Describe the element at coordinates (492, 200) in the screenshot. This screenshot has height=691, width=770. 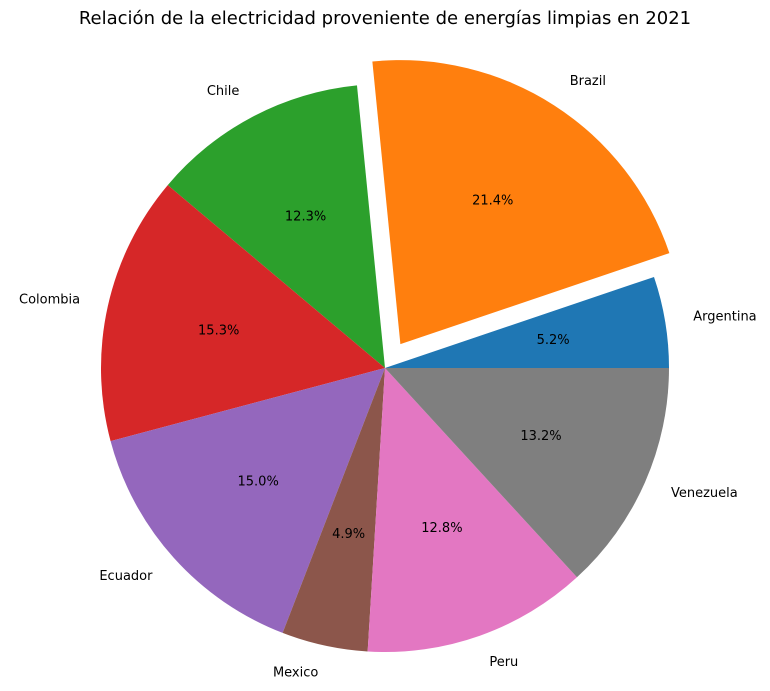
I see `pct-label-brazil: 21.4%` at that location.